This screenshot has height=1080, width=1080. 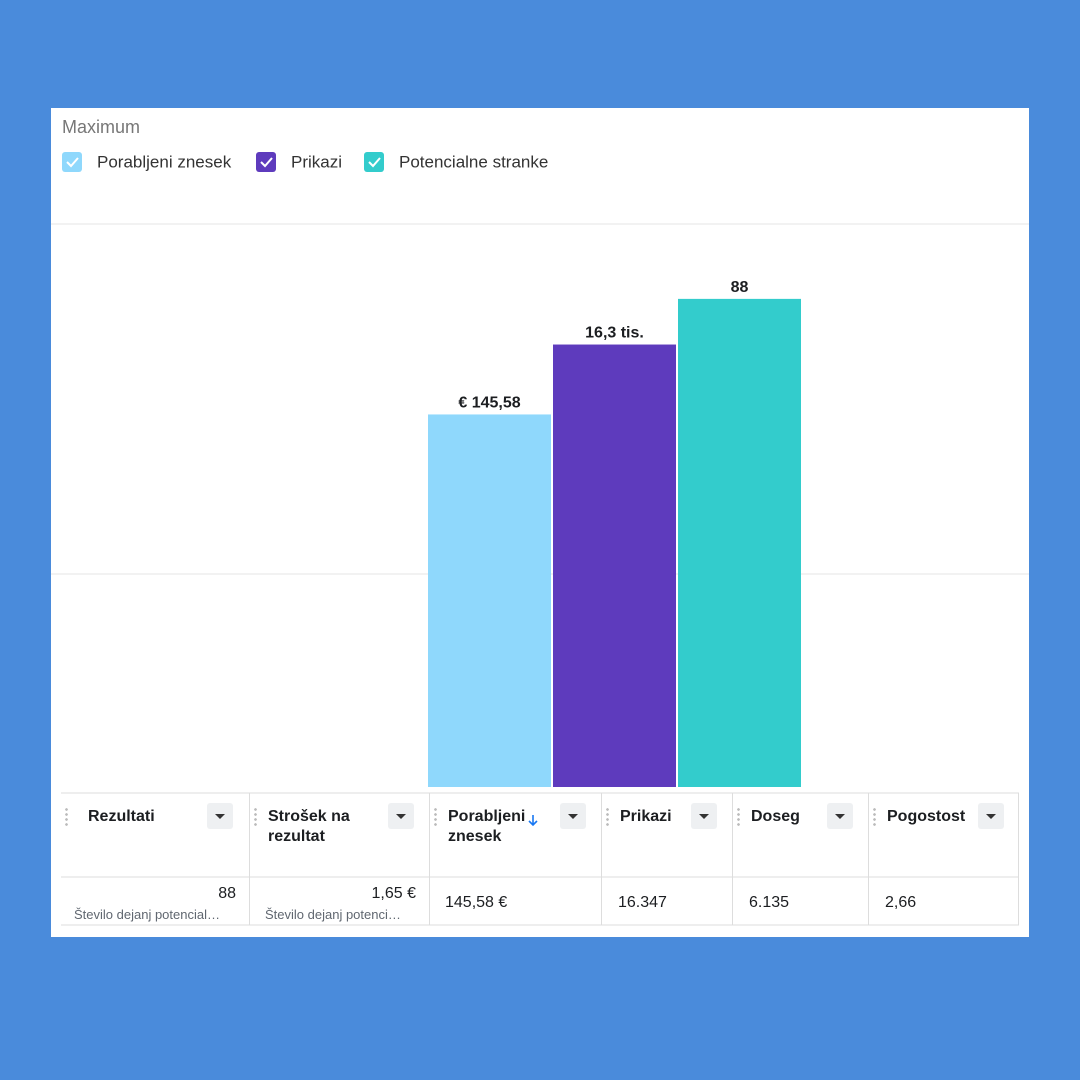 I want to click on legend-label: Porabljeni znesek, so click(x=164, y=161).